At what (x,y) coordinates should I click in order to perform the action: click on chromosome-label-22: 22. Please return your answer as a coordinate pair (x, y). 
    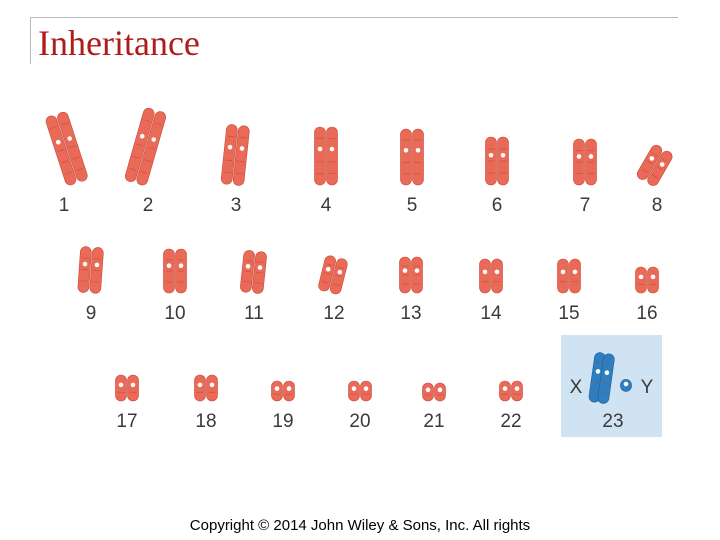
    Looking at the image, I should click on (510, 421).